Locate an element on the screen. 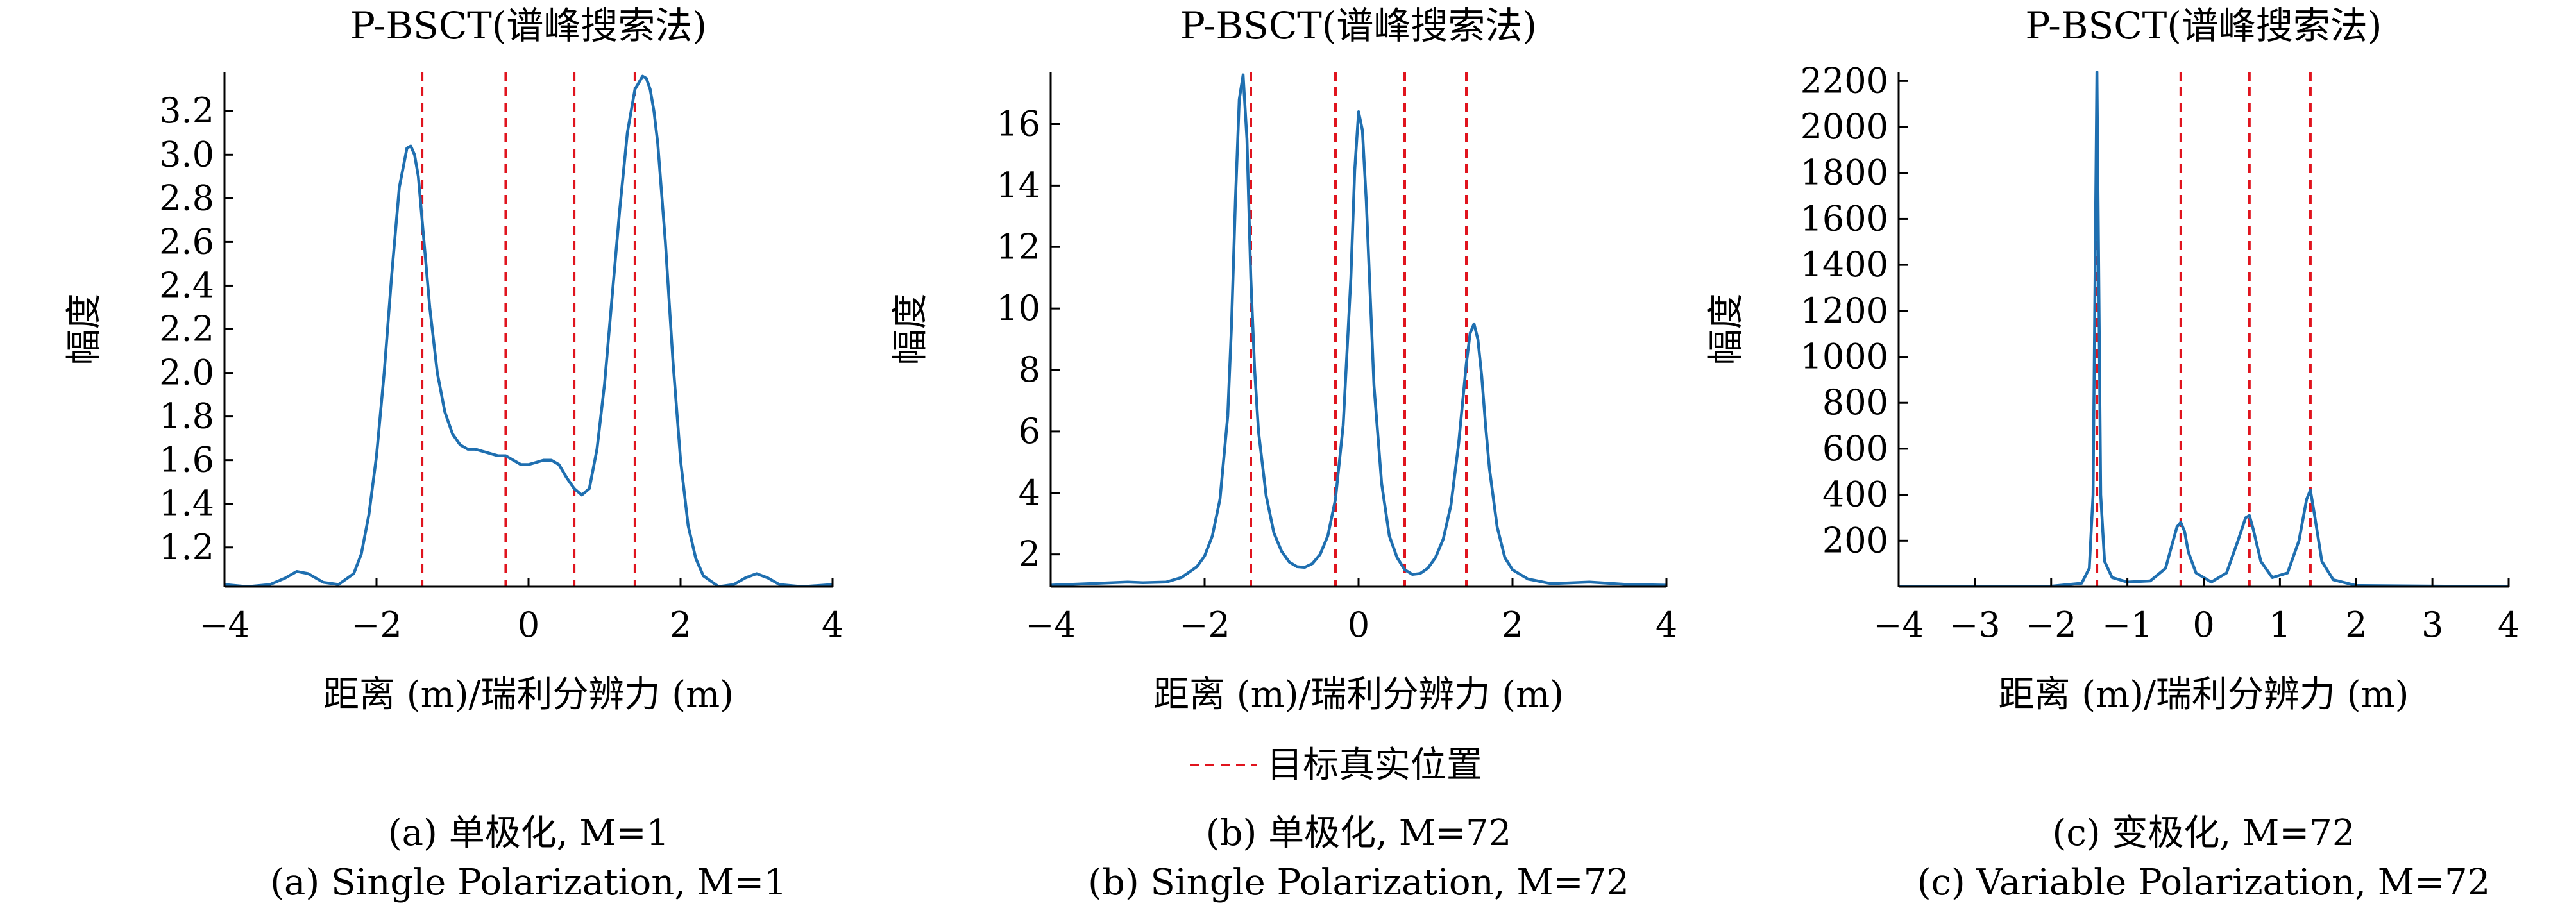 The height and width of the screenshot is (906, 2576). caption-cn: (b) 单极化, M=72 is located at coordinates (1358, 833).